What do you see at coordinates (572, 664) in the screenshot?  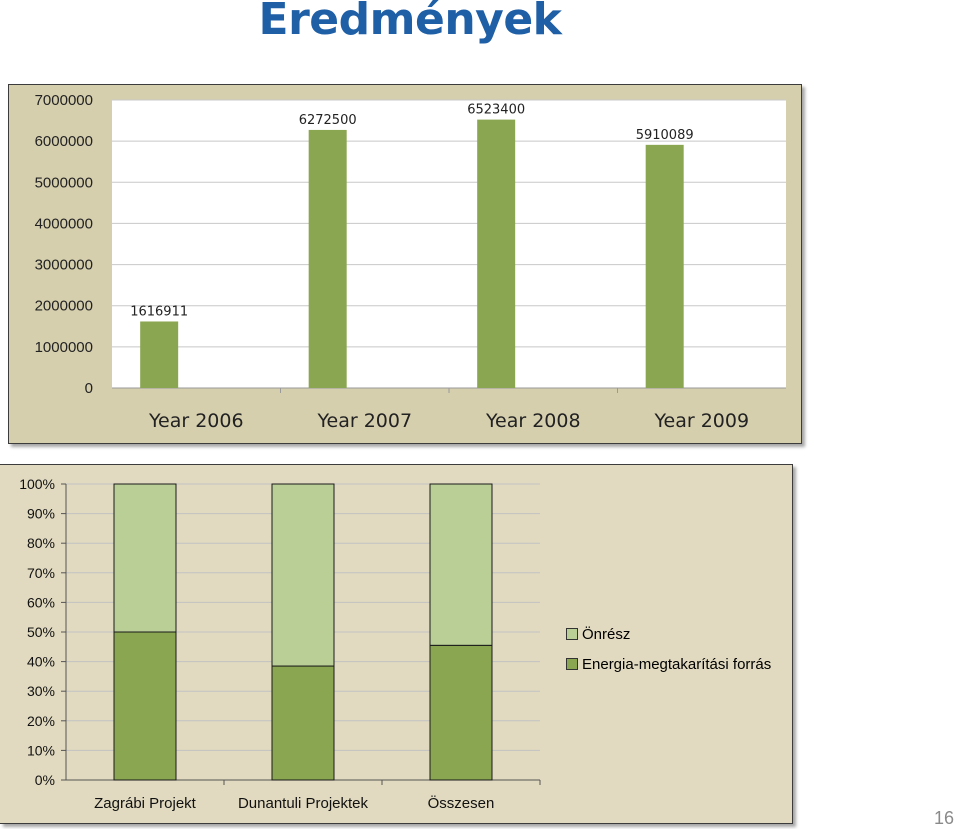 I see `legend-swatch-energia` at bounding box center [572, 664].